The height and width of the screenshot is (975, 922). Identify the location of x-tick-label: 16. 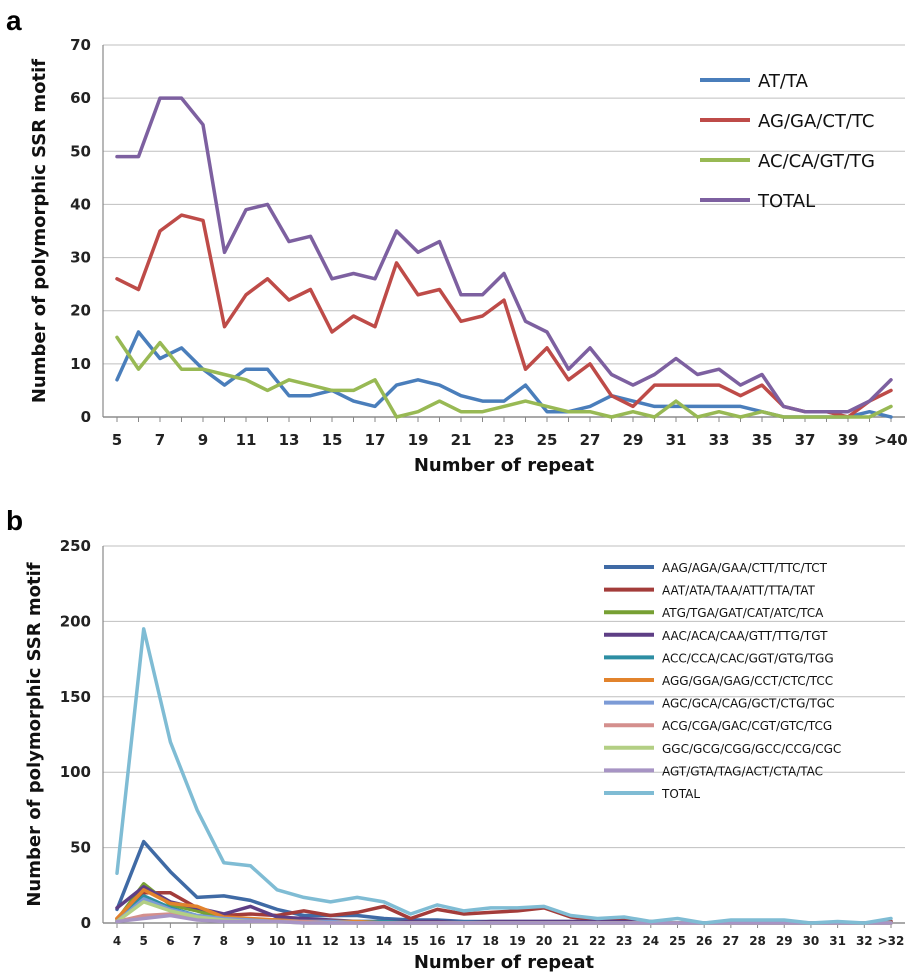
(437, 941).